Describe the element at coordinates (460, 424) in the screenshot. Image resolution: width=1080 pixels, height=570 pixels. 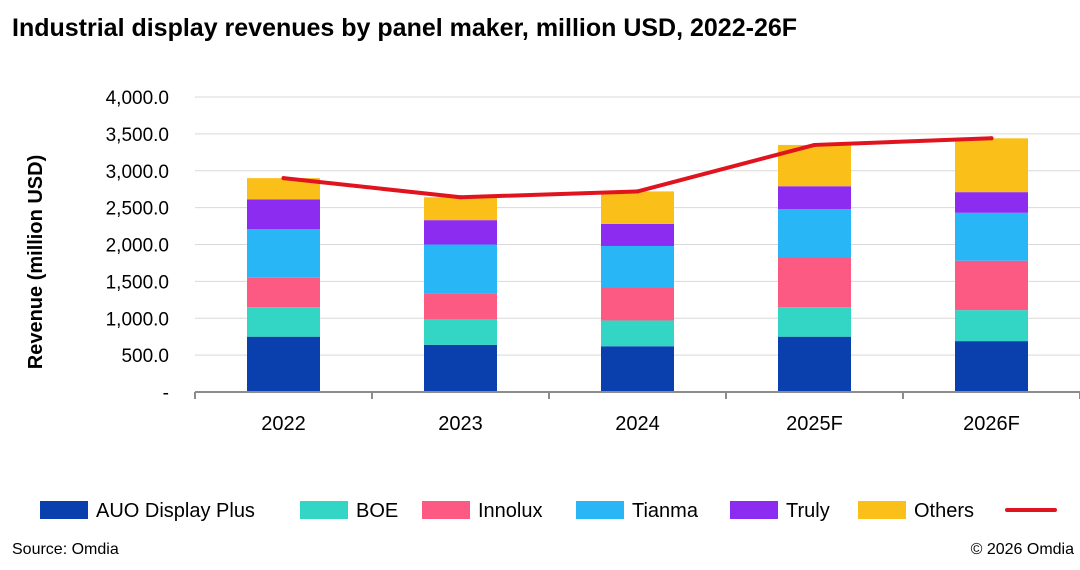
I see `x-category-label: 2023` at that location.